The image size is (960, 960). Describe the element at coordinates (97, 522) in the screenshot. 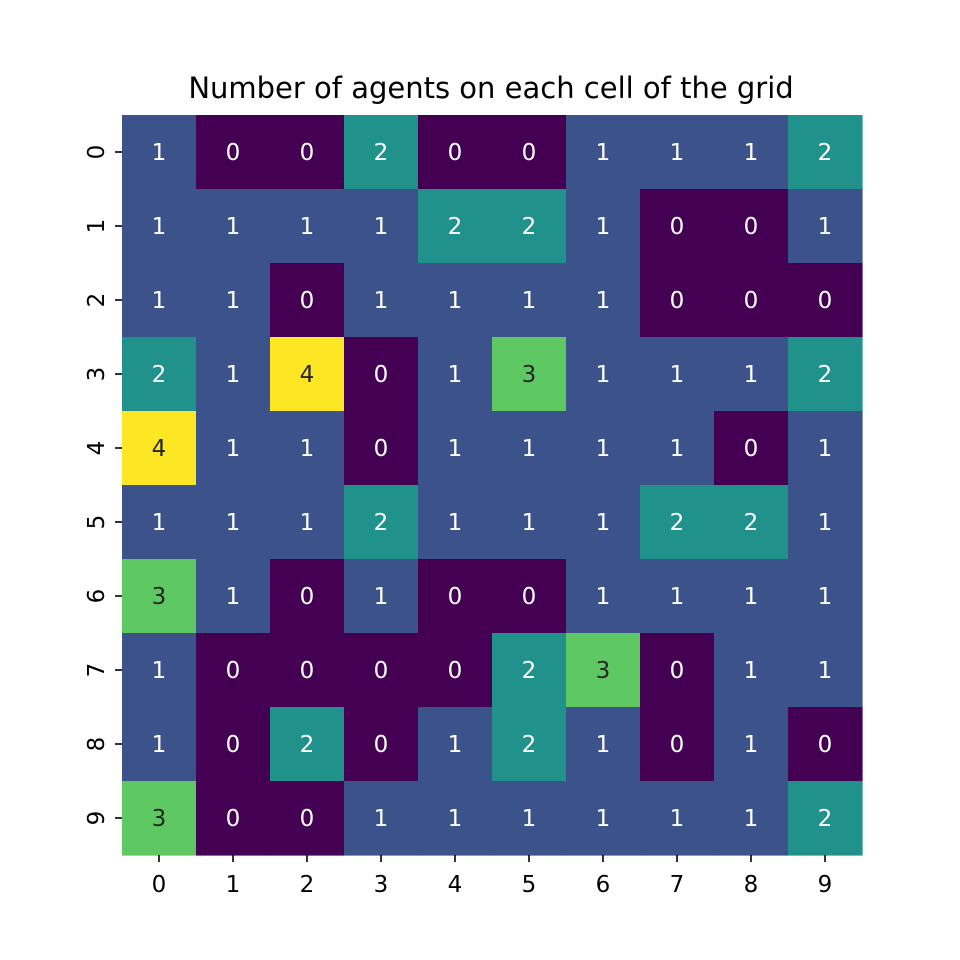

I see `y-tick-label: 5` at that location.